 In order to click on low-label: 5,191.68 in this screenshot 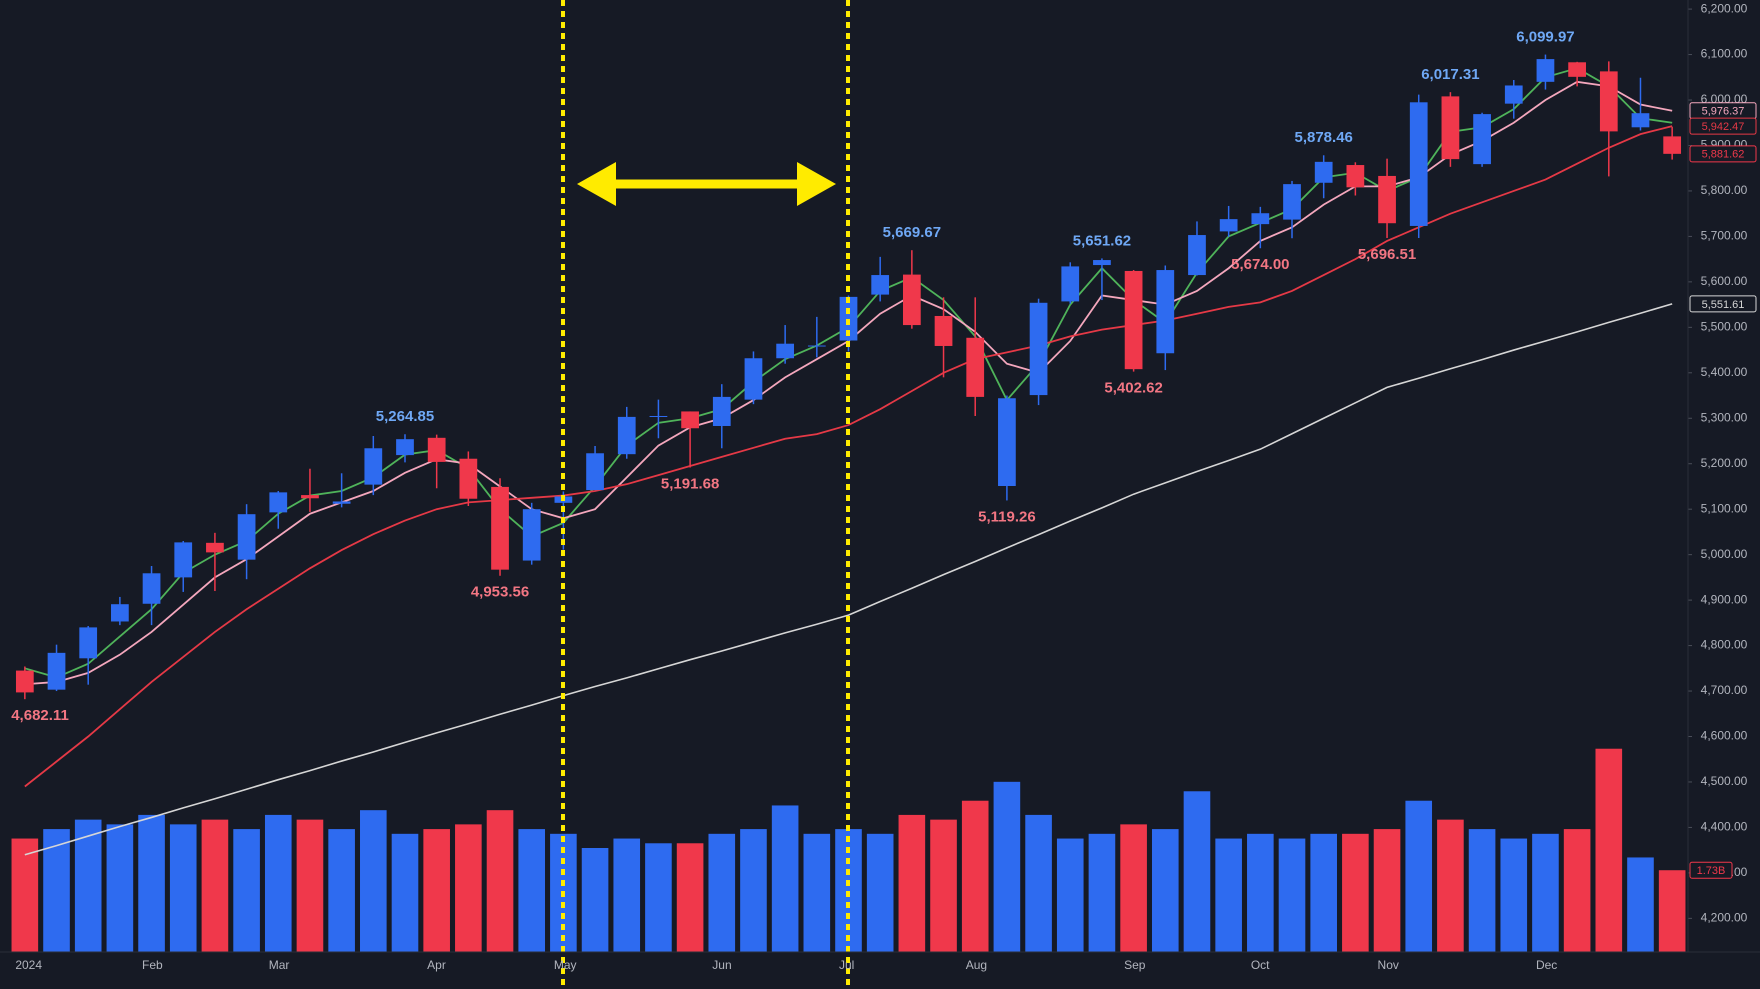, I will do `click(690, 483)`.